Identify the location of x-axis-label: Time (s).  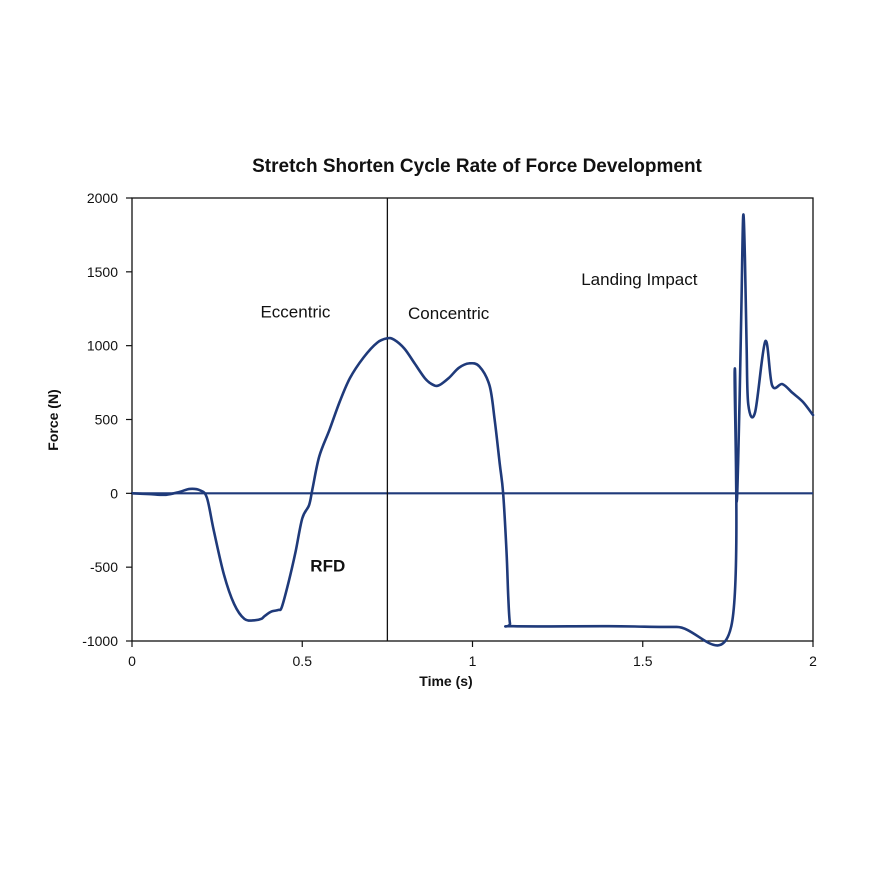
(445, 681).